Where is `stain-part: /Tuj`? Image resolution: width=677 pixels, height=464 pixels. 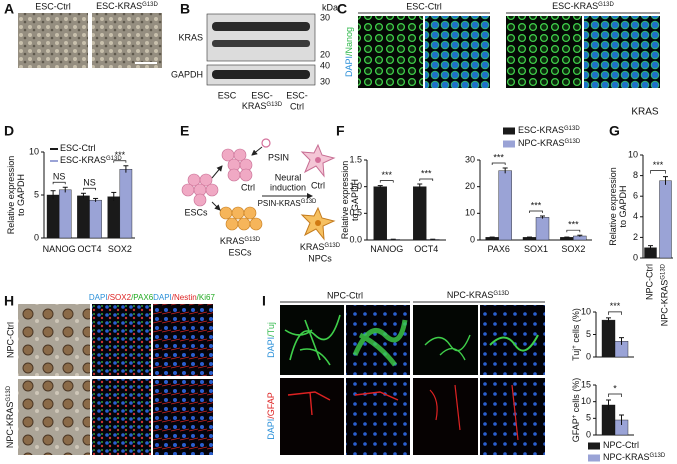
stain-part: /Tuj is located at coordinates (271, 329).